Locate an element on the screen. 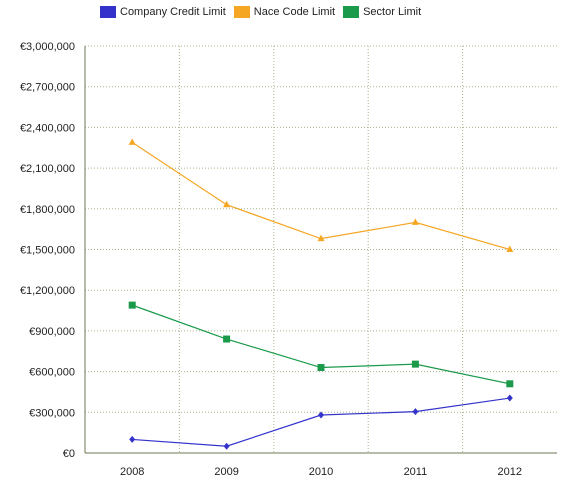 The width and height of the screenshot is (561, 483). legend-label-nace-code-limit: Nace Code Limit is located at coordinates (294, 12).